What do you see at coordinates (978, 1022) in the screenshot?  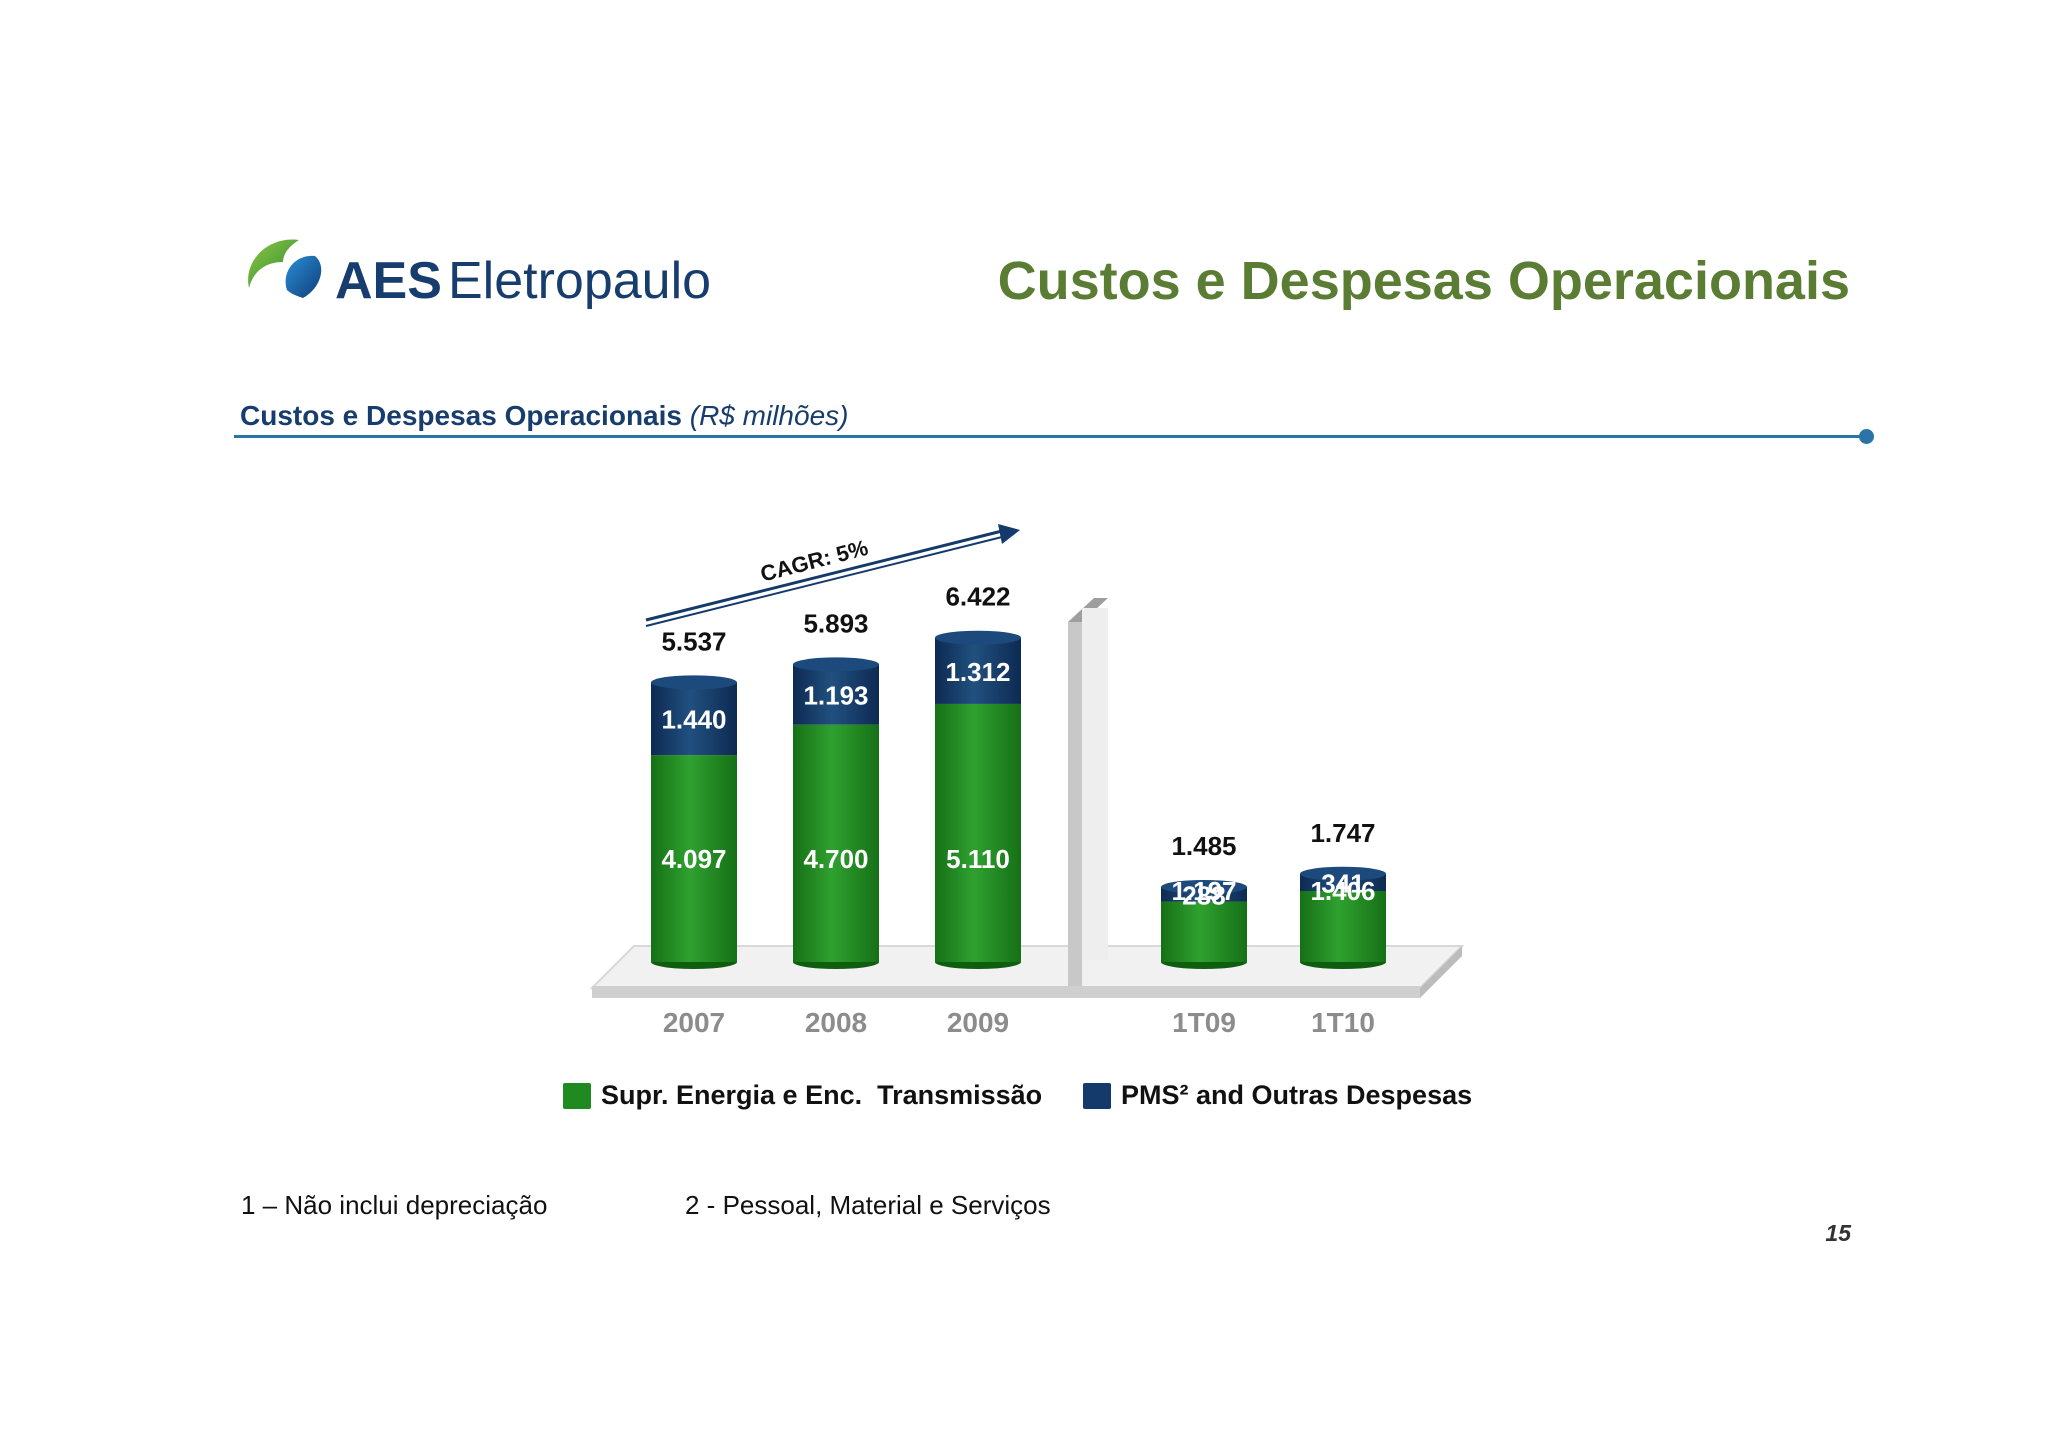 I see `x-tick-label: 2009` at bounding box center [978, 1022].